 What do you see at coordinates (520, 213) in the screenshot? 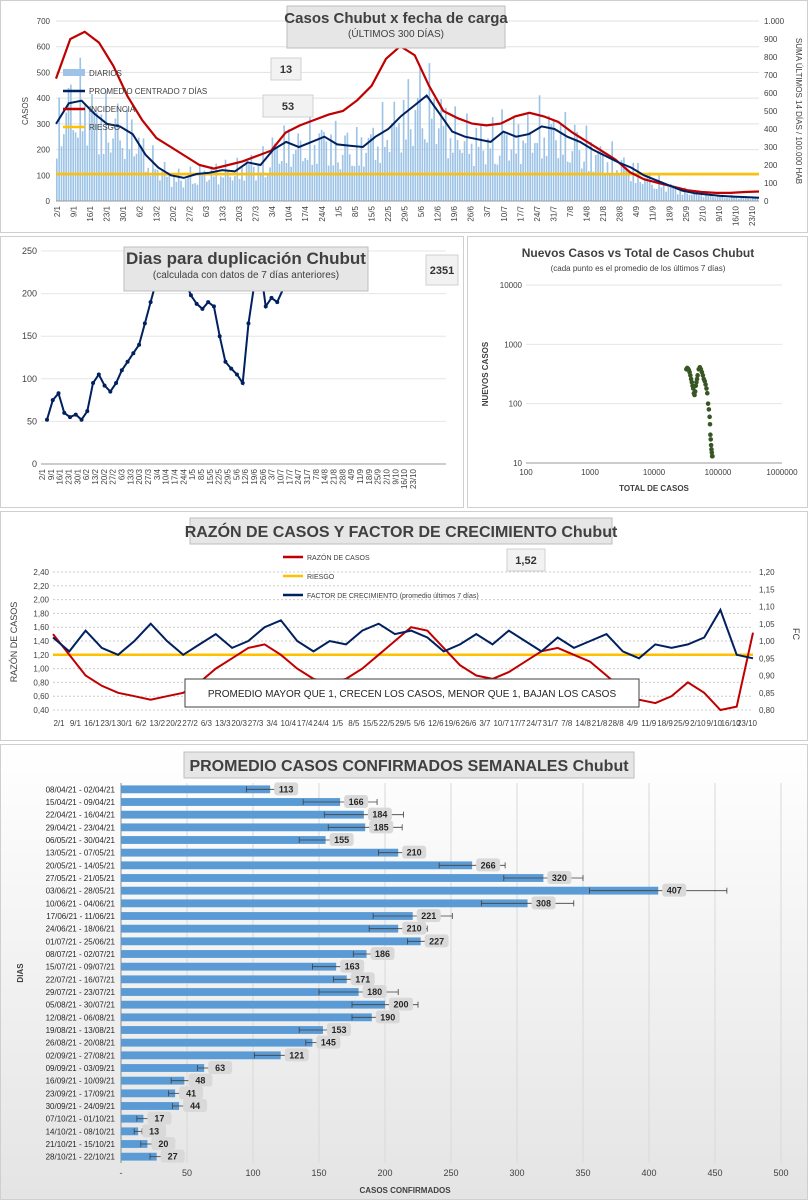
I see `chart1-xtick: 17/7` at bounding box center [520, 213].